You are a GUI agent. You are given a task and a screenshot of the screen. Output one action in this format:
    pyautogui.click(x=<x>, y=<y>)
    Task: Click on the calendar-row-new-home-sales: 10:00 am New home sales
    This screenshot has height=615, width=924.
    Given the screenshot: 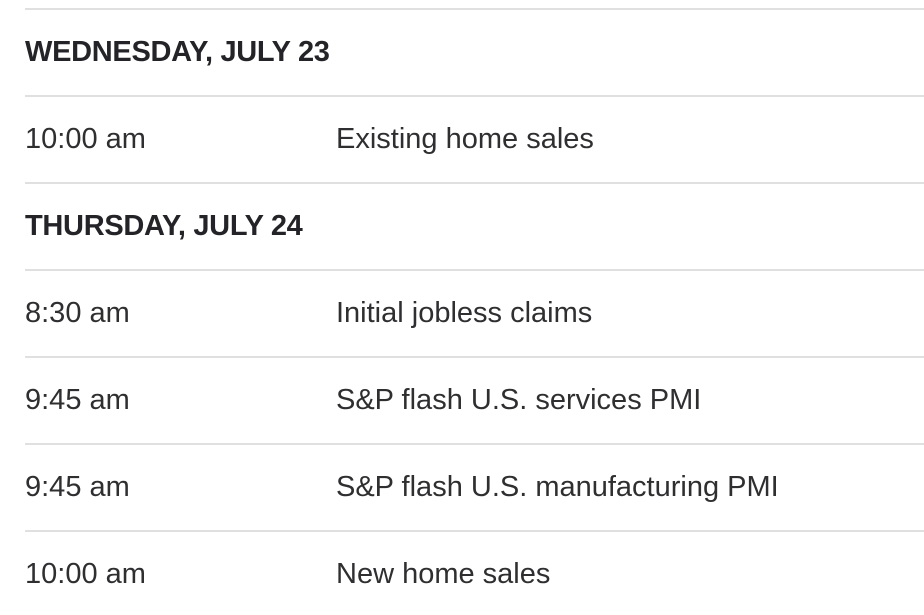 What is the action you would take?
    pyautogui.click(x=474, y=572)
    